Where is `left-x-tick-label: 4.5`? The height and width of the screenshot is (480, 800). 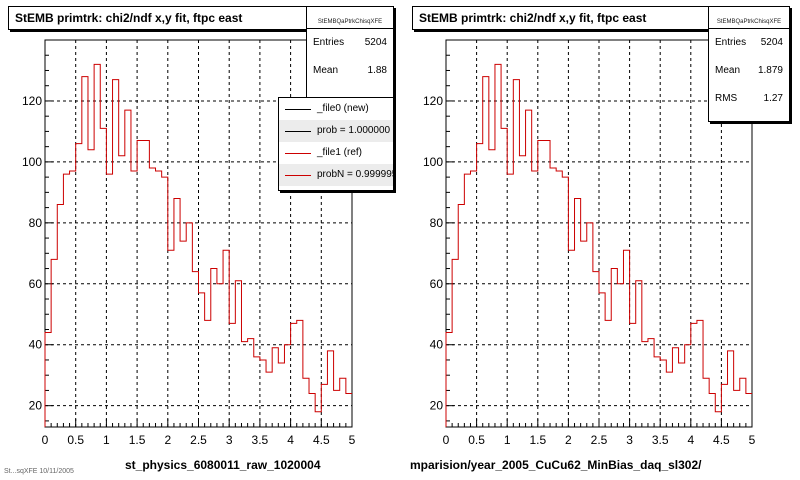 left-x-tick-label: 4.5 is located at coordinates (321, 440).